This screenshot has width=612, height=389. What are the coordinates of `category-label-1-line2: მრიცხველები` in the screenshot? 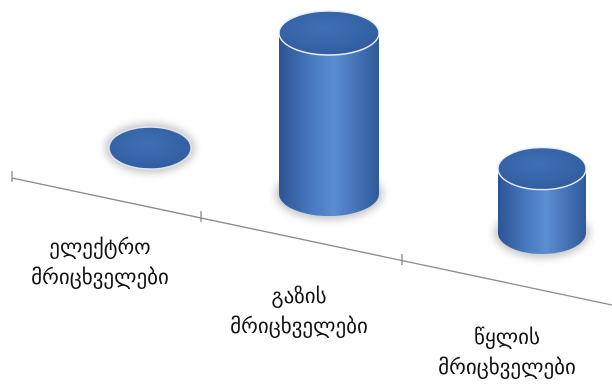 It's located at (299, 326).